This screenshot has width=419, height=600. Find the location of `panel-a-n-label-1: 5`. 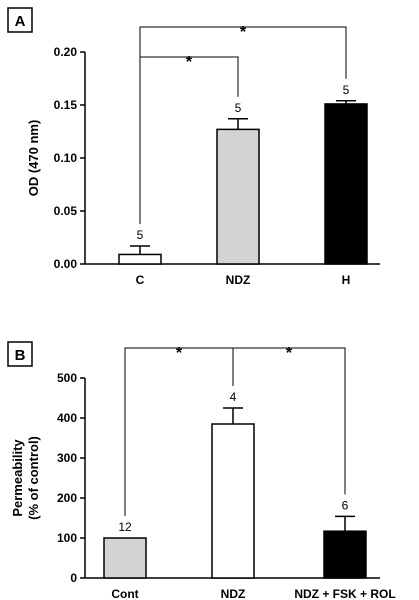

panel-a-n-label-1: 5 is located at coordinates (238, 108).